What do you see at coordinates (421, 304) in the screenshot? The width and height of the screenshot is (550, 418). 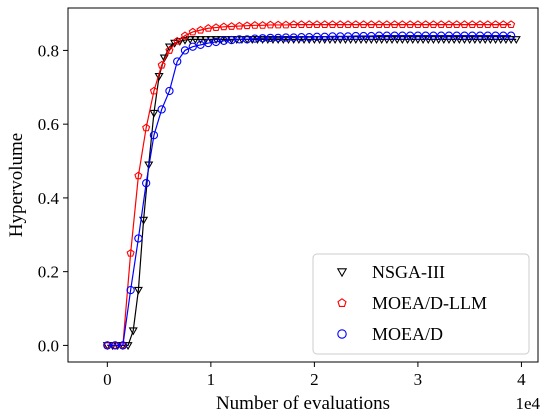 I see `legend-box` at bounding box center [421, 304].